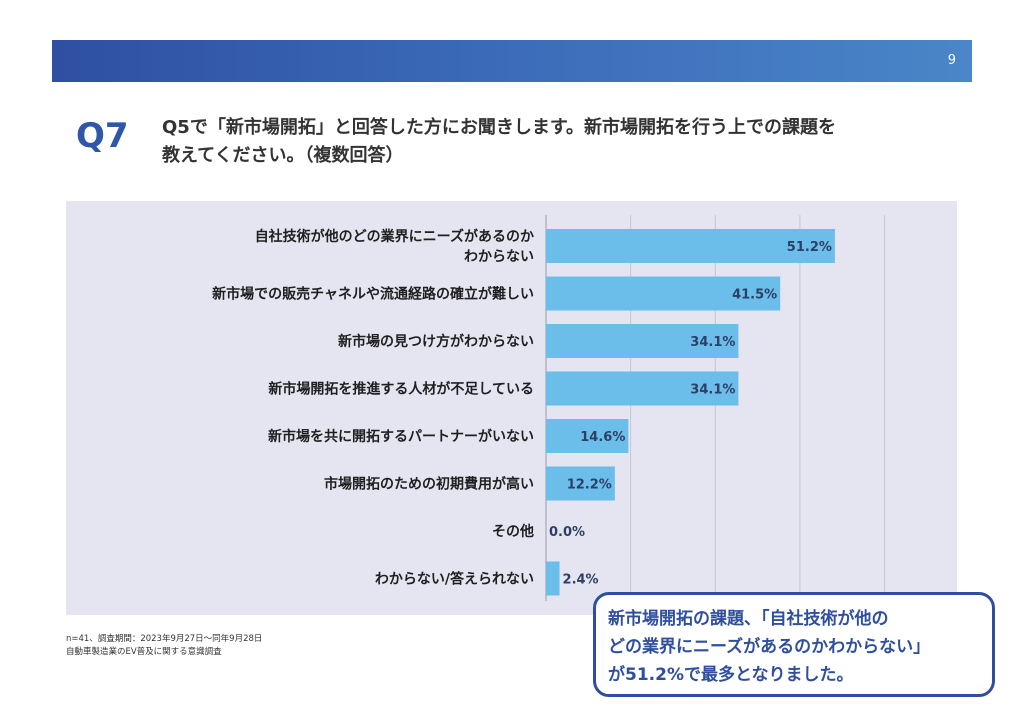 Image resolution: width=1024 pixels, height=724 pixels. I want to click on question-line-2: 教えてください。（複数回答）, so click(283, 155).